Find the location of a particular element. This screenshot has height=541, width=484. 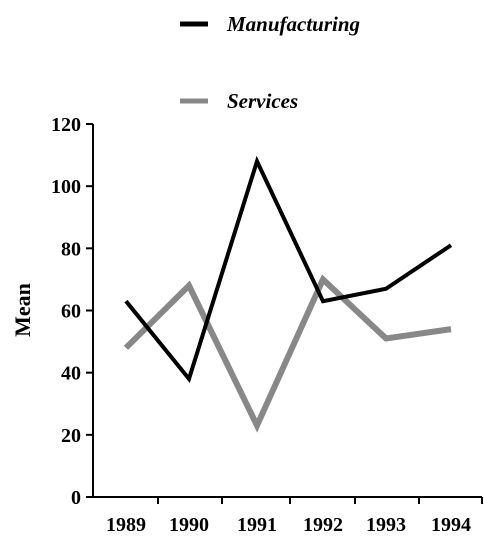

y-tick-label: 20 is located at coordinates (71, 436).